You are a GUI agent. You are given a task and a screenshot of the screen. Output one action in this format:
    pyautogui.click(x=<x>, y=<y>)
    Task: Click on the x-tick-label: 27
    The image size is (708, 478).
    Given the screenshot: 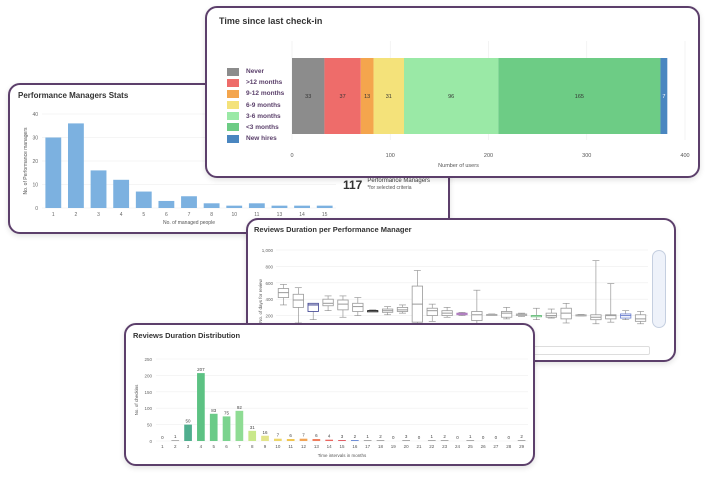 What is the action you would take?
    pyautogui.click(x=496, y=446)
    